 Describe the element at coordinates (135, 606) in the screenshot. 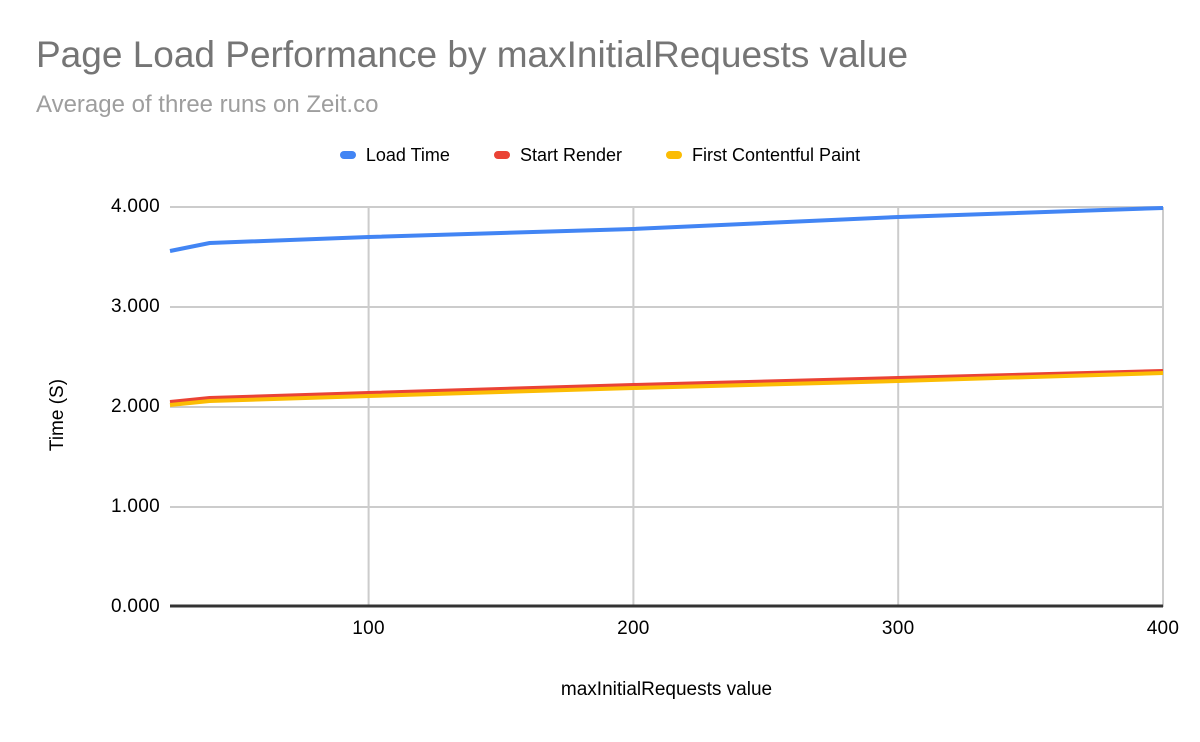

I see `y-tick-label-0.000: 0.000` at that location.